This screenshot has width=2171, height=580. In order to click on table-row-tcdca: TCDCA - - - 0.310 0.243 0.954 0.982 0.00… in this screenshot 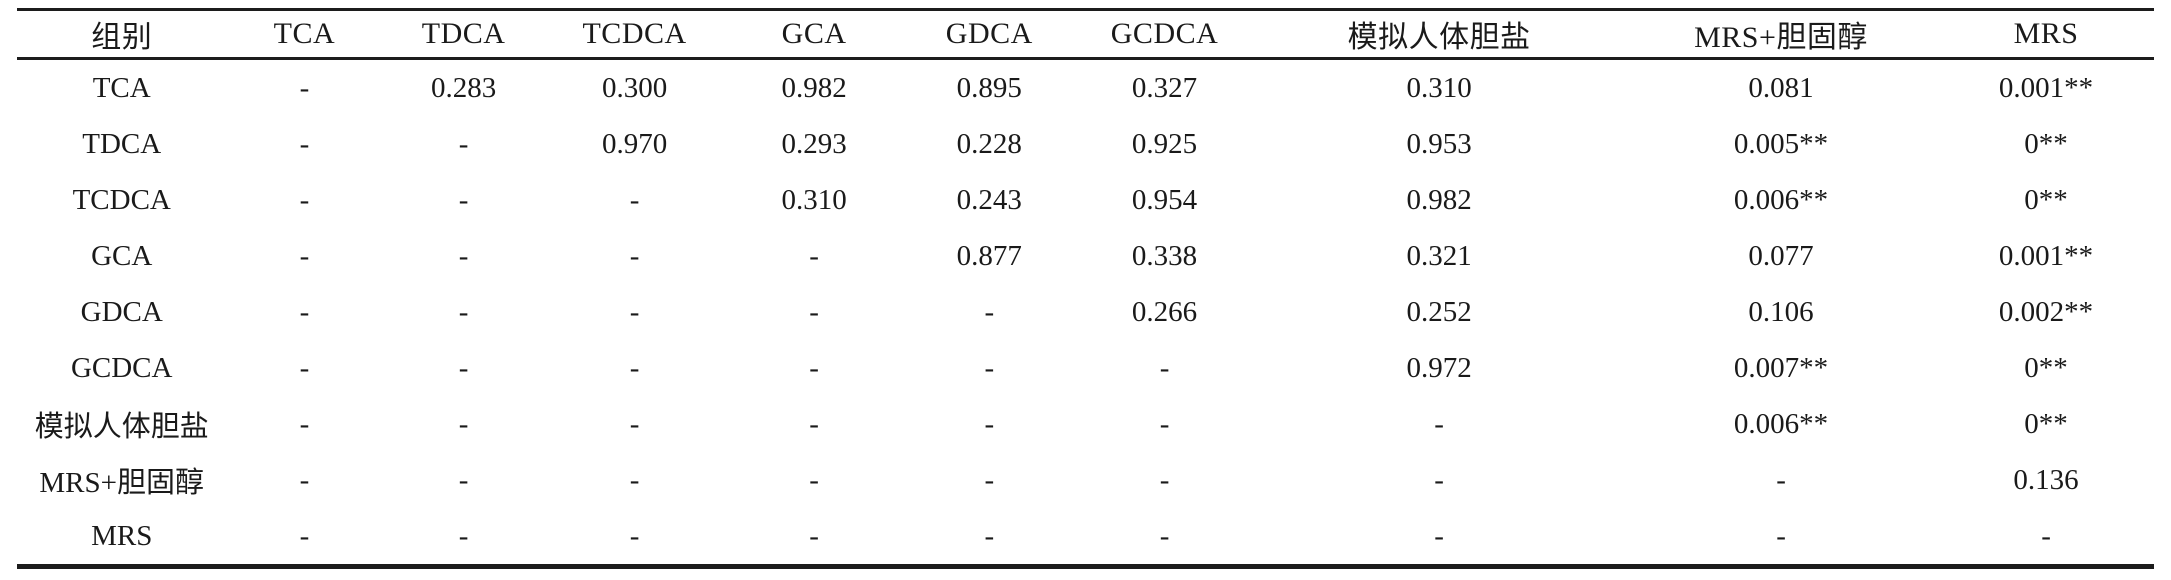, I will do `click(1085, 200)`.